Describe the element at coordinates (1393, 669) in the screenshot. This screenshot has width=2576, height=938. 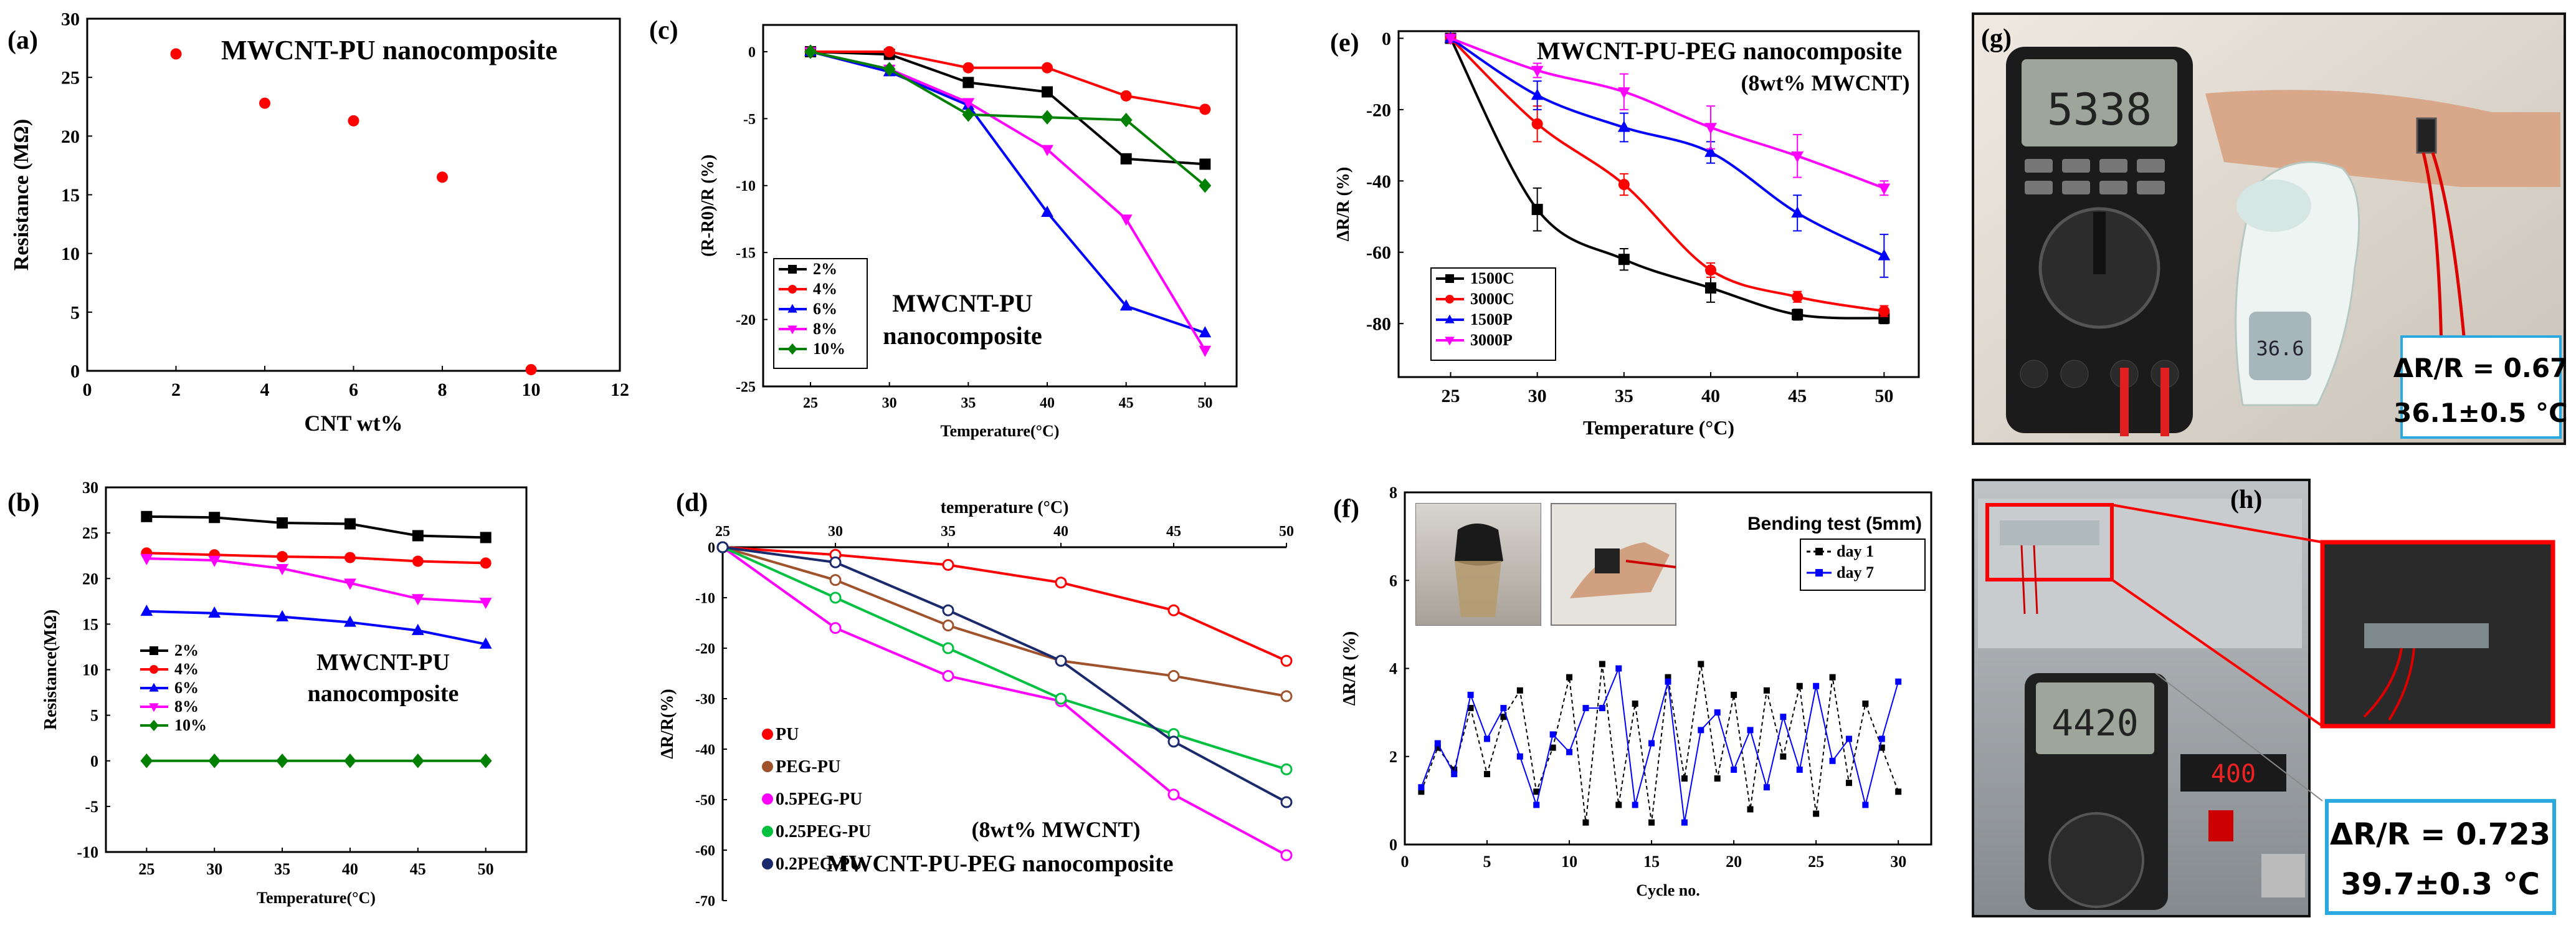
I see `y-tick-label: 4` at that location.